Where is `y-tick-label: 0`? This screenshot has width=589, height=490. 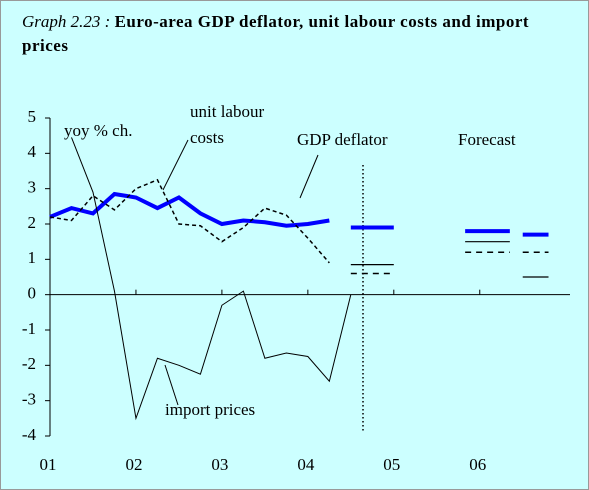 y-tick-label: 0 is located at coordinates (32, 293).